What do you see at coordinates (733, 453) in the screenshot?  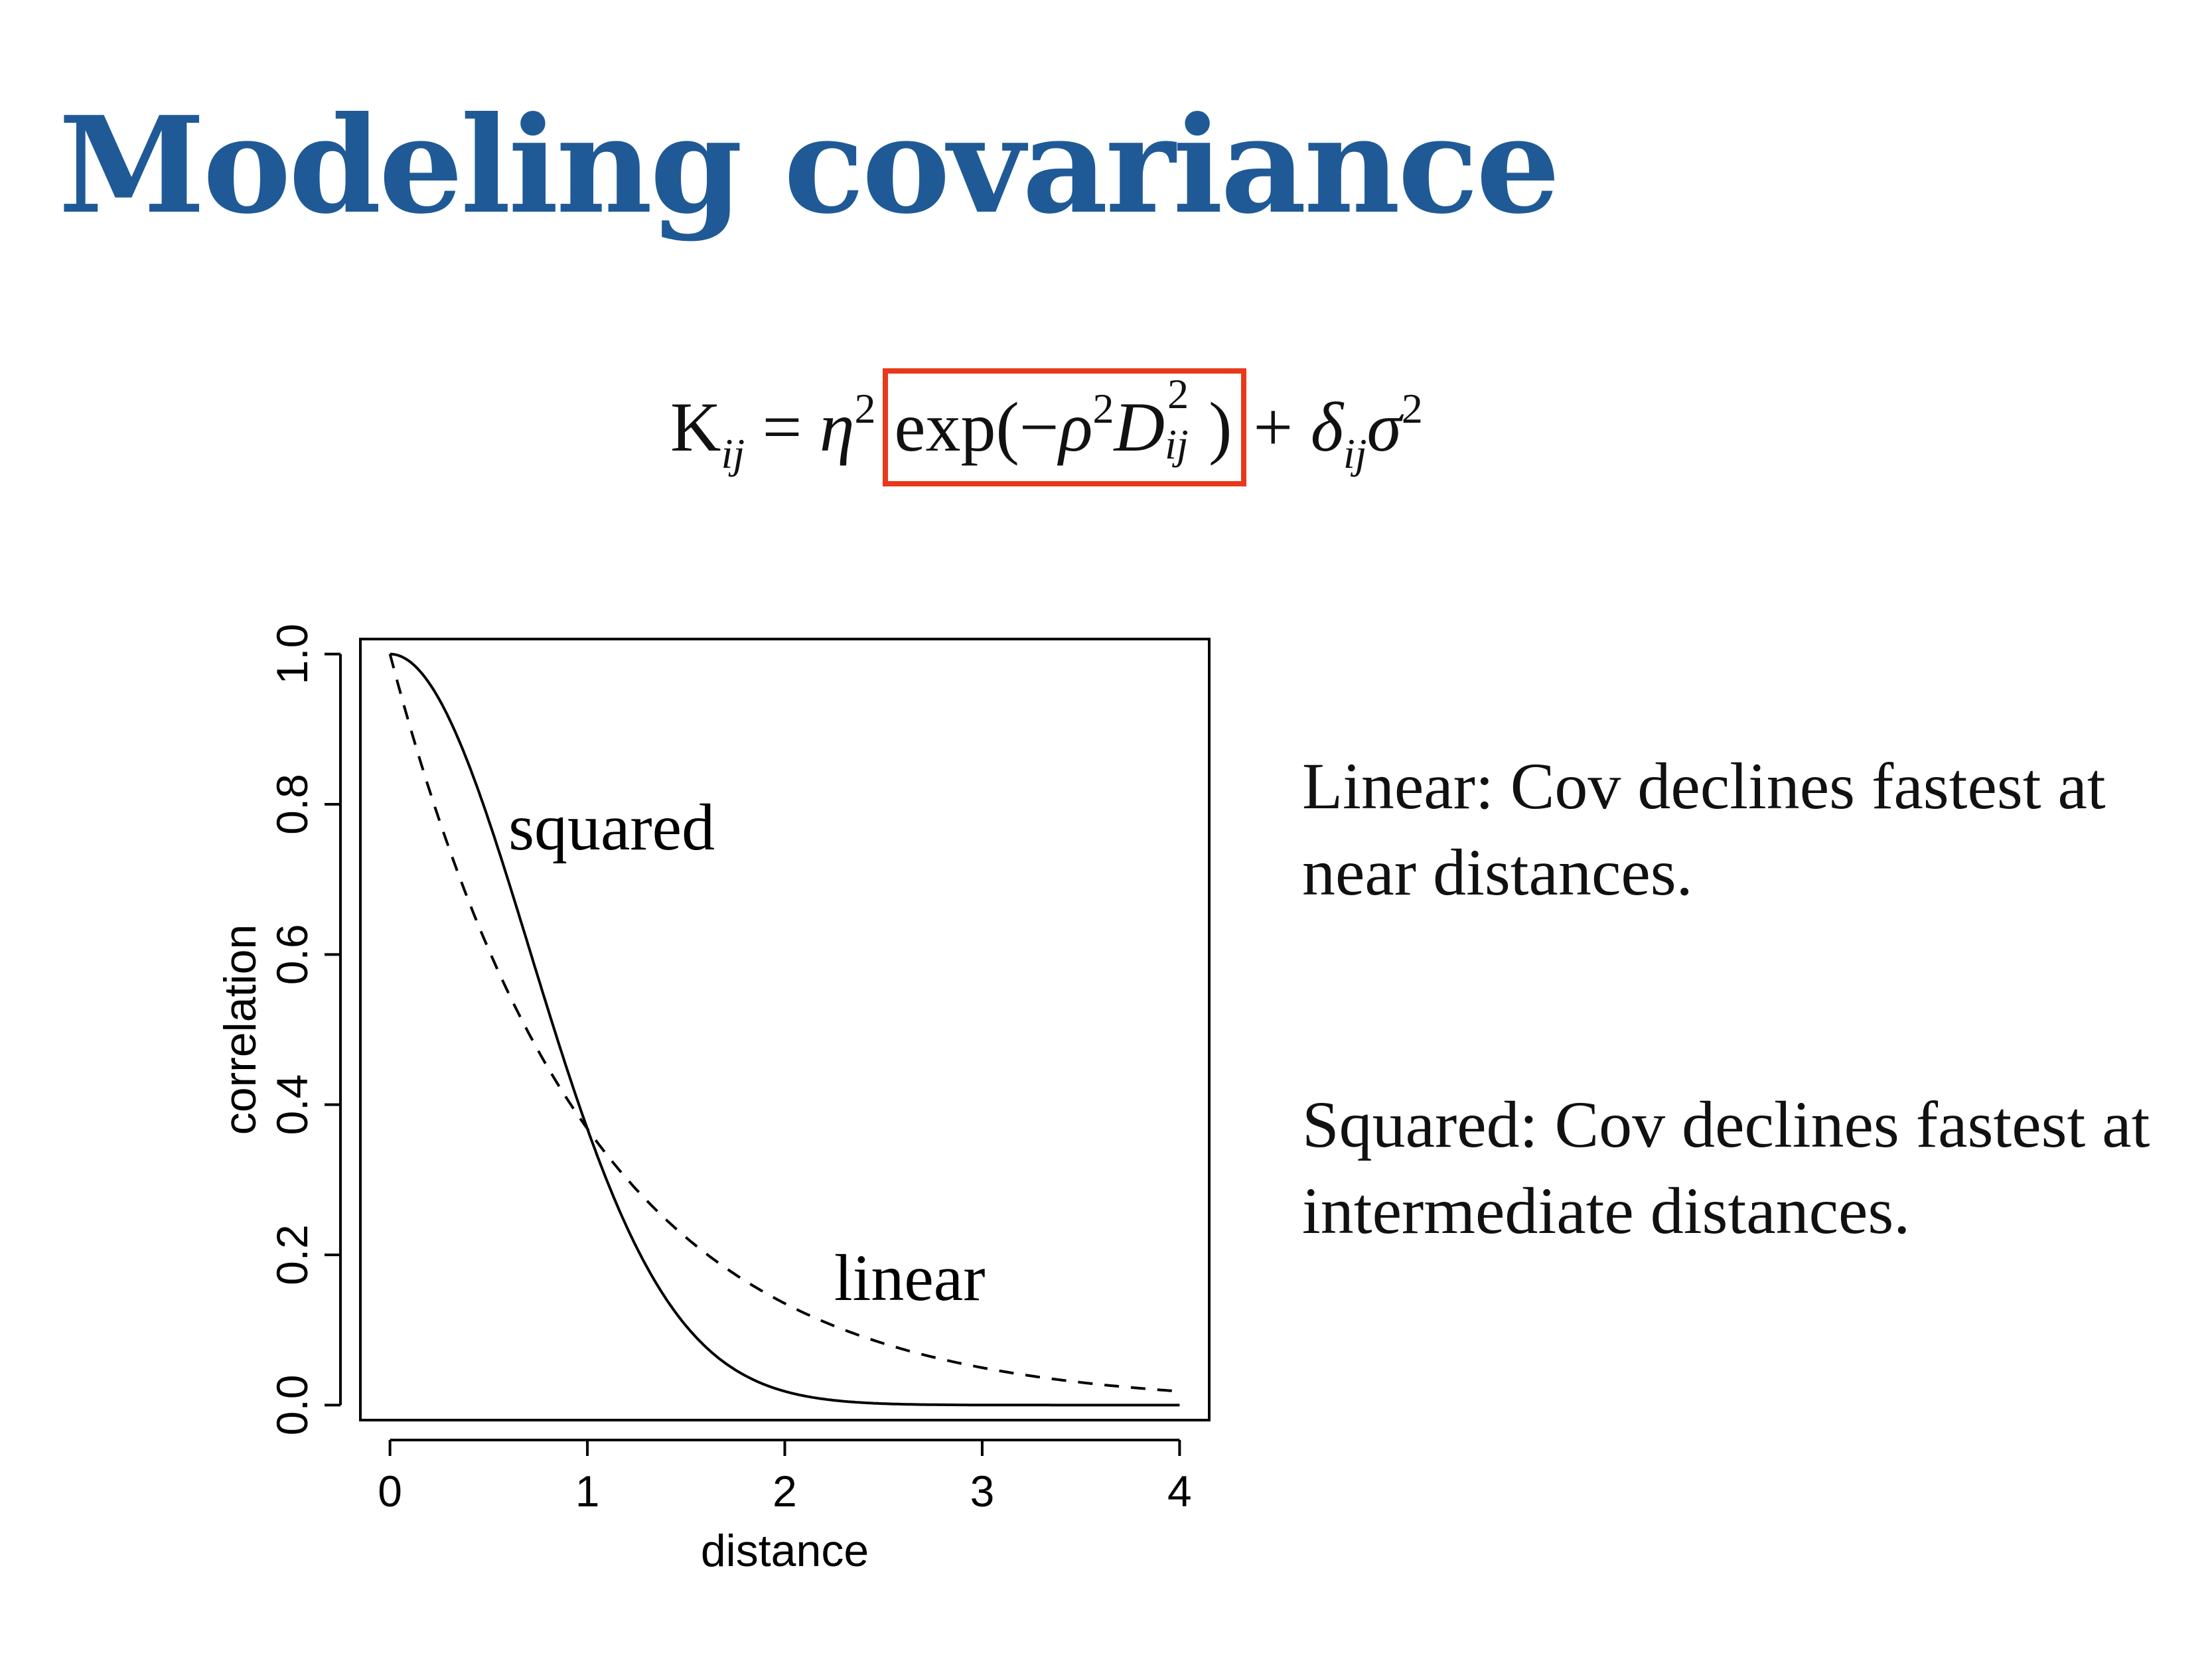 I see `formula-k-sub: ij` at bounding box center [733, 453].